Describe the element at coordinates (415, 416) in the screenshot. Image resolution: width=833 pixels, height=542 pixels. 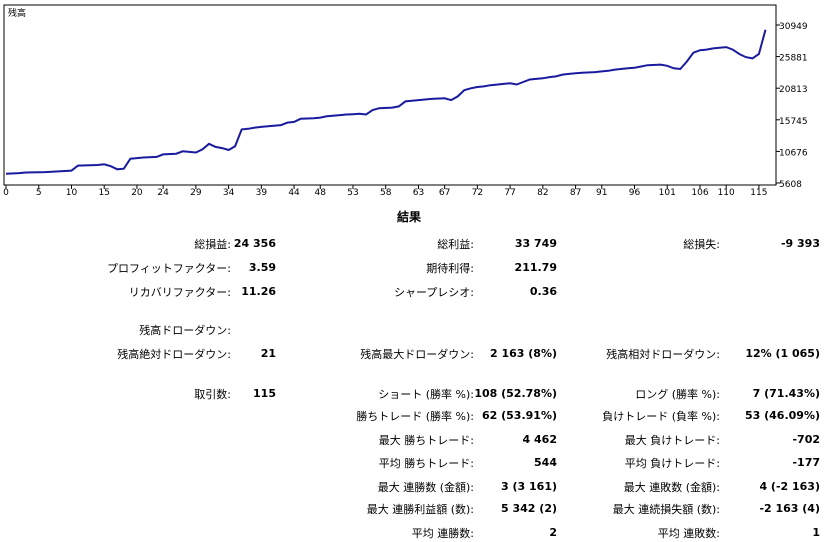
I see `result-label: 勝ちトレード (勝率 %):` at that location.